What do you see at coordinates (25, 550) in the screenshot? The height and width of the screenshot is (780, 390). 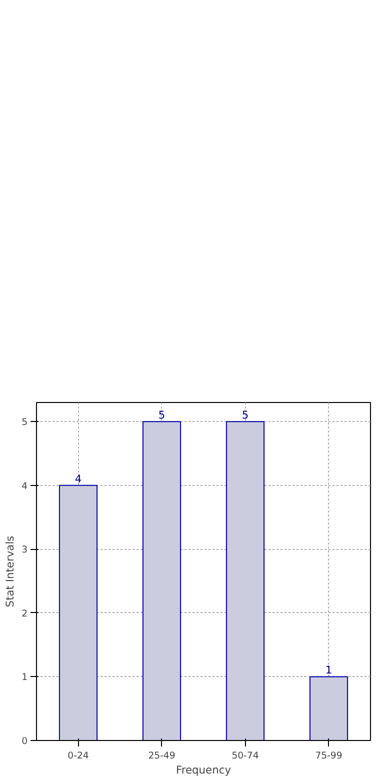 I see `y-tick-label: 3` at bounding box center [25, 550].